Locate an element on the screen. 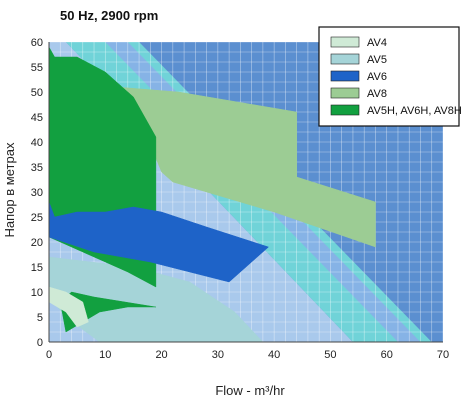 The height and width of the screenshot is (407, 468). legend-label: AV6 is located at coordinates (377, 77).